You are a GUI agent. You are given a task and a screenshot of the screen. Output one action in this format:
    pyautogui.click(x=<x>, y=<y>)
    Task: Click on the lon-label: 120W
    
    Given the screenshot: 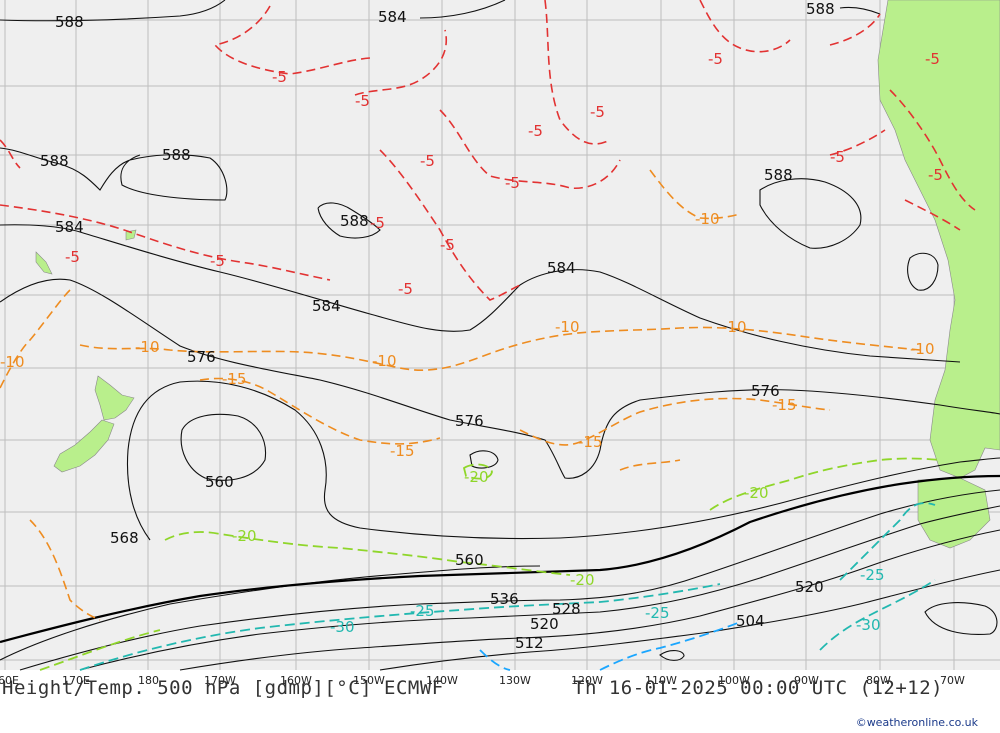 What is the action you would take?
    pyautogui.click(x=587, y=680)
    